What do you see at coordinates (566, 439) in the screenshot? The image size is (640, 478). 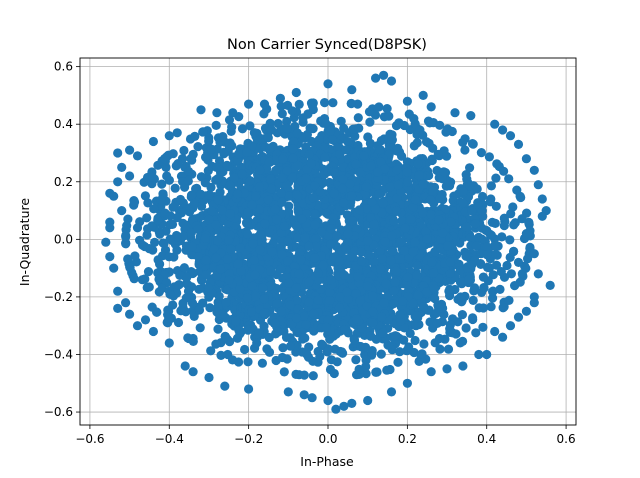 I see `x-tick-label: 0.6` at bounding box center [566, 439].